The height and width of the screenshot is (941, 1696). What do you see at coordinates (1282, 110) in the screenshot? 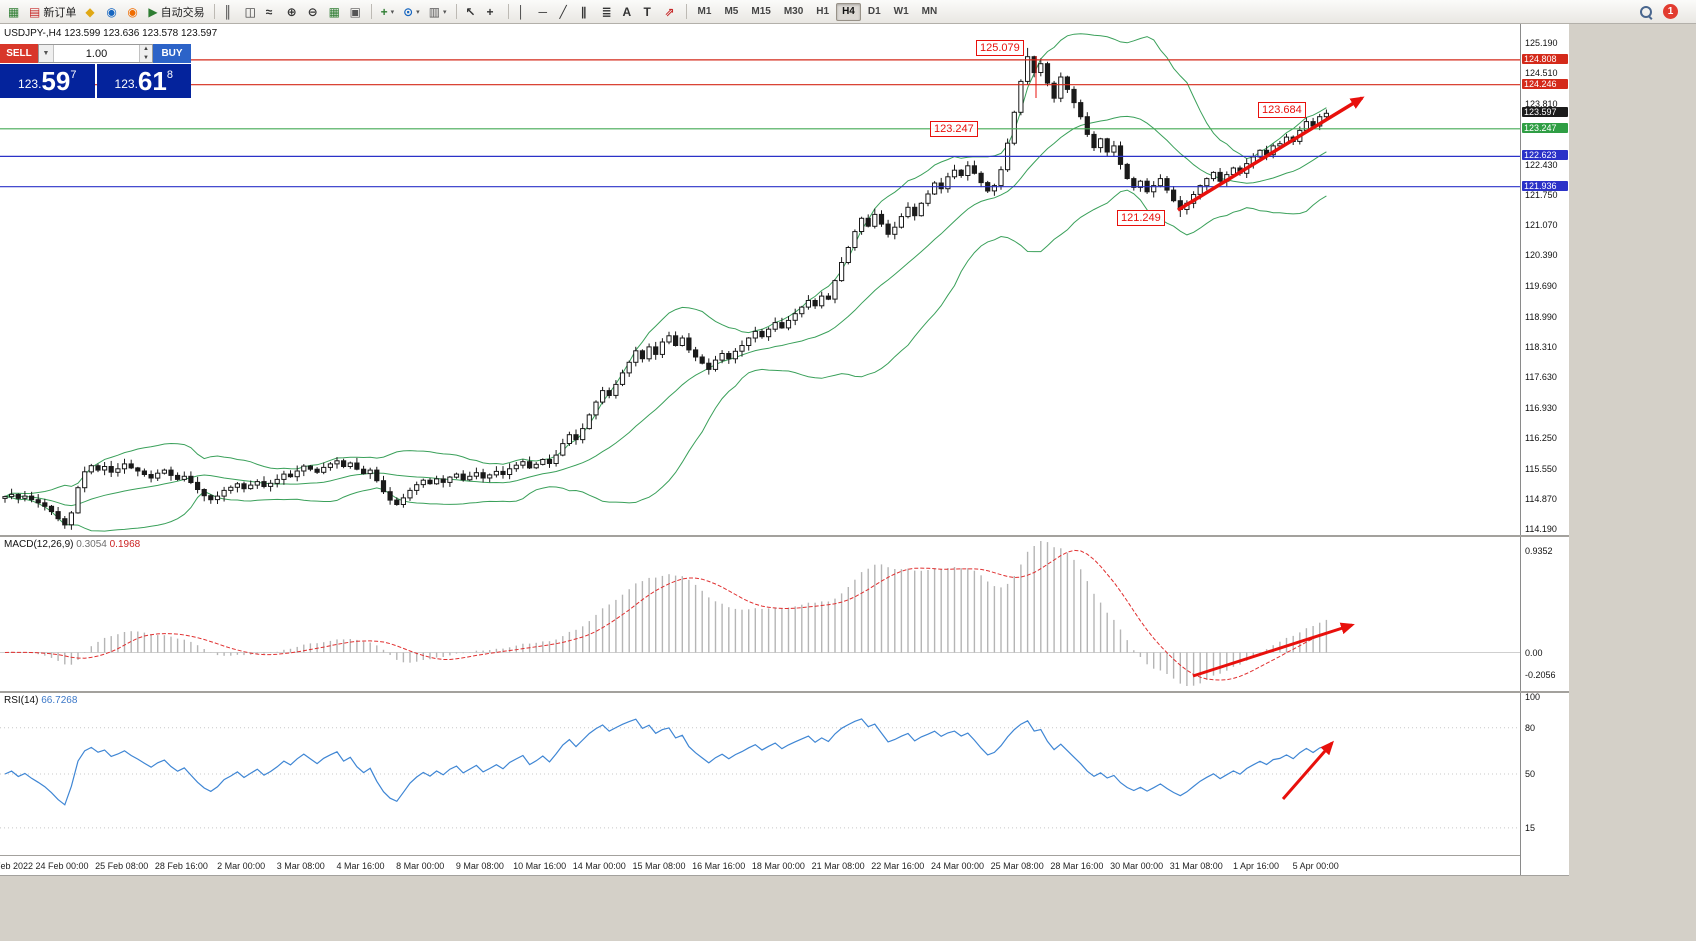
I see `price-annotation: 123.684` at bounding box center [1282, 110].